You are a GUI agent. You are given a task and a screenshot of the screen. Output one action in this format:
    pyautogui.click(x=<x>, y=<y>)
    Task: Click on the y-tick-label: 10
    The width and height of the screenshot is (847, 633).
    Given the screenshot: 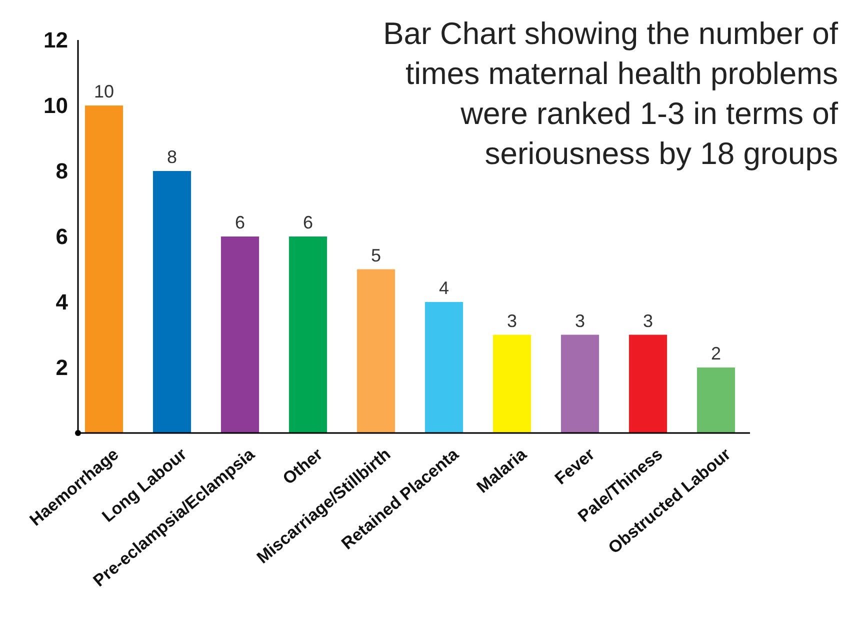 What is the action you would take?
    pyautogui.click(x=56, y=105)
    